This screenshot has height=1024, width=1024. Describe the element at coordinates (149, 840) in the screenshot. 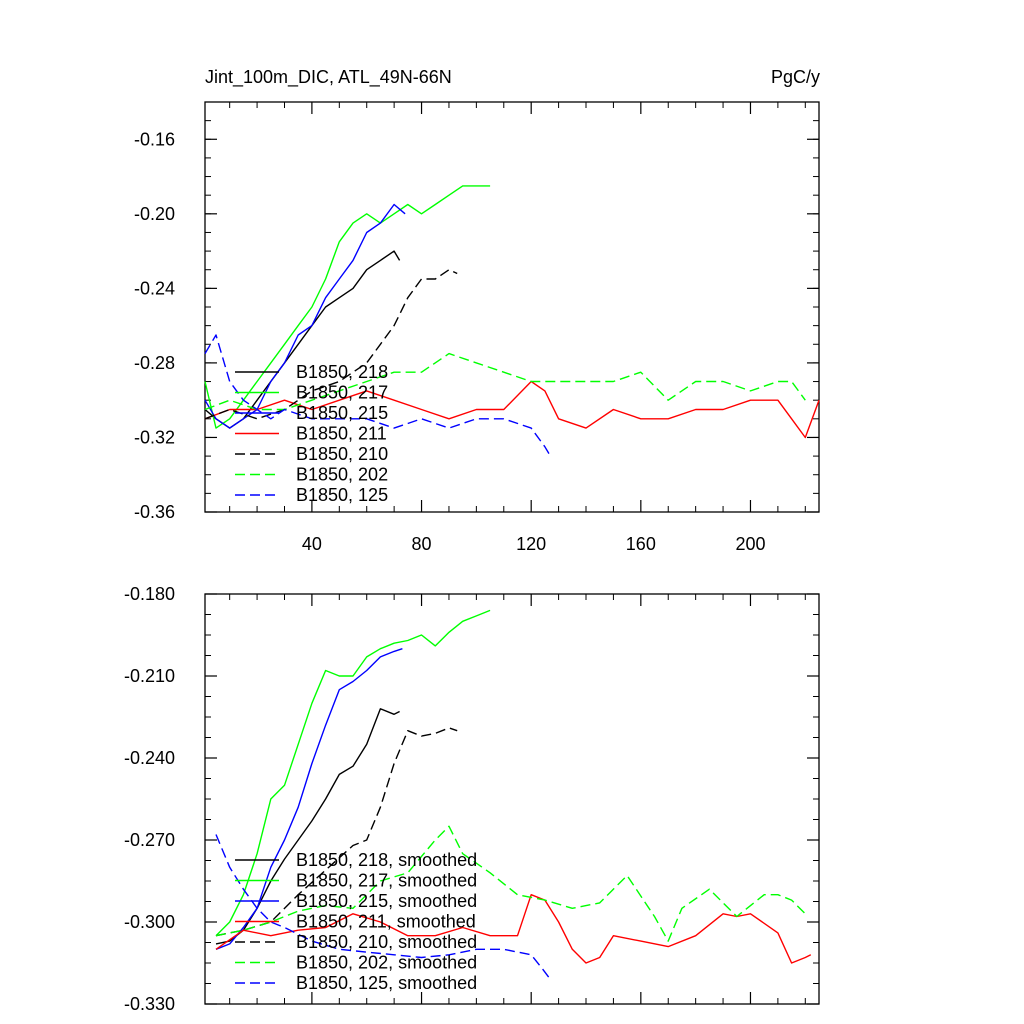

I see `y-tick-label: -0.270` at that location.